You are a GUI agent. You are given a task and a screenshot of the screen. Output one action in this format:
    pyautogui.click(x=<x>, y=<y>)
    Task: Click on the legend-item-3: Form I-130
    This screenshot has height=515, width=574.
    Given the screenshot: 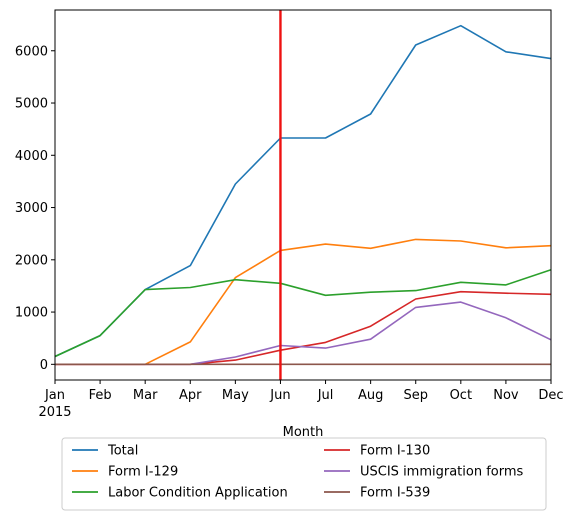 What is the action you would take?
    pyautogui.click(x=377, y=451)
    